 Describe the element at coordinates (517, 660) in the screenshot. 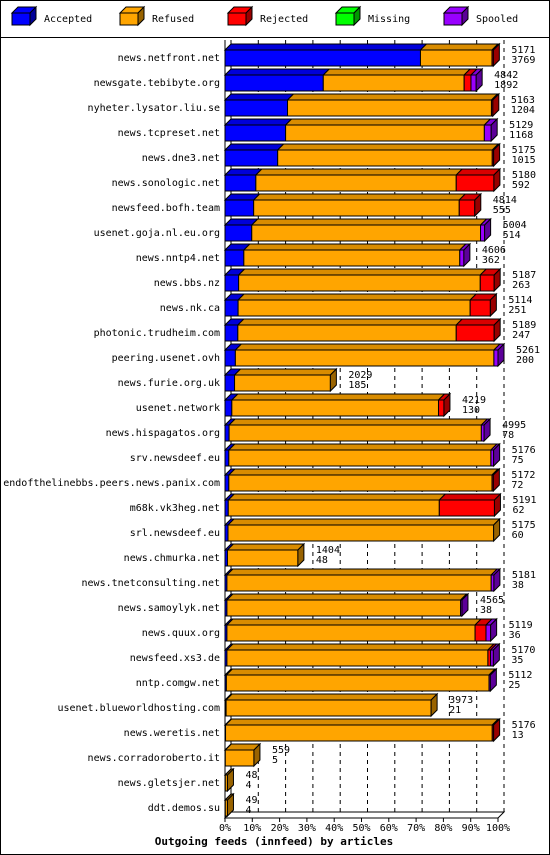

I see `accepted-label: 35` at that location.